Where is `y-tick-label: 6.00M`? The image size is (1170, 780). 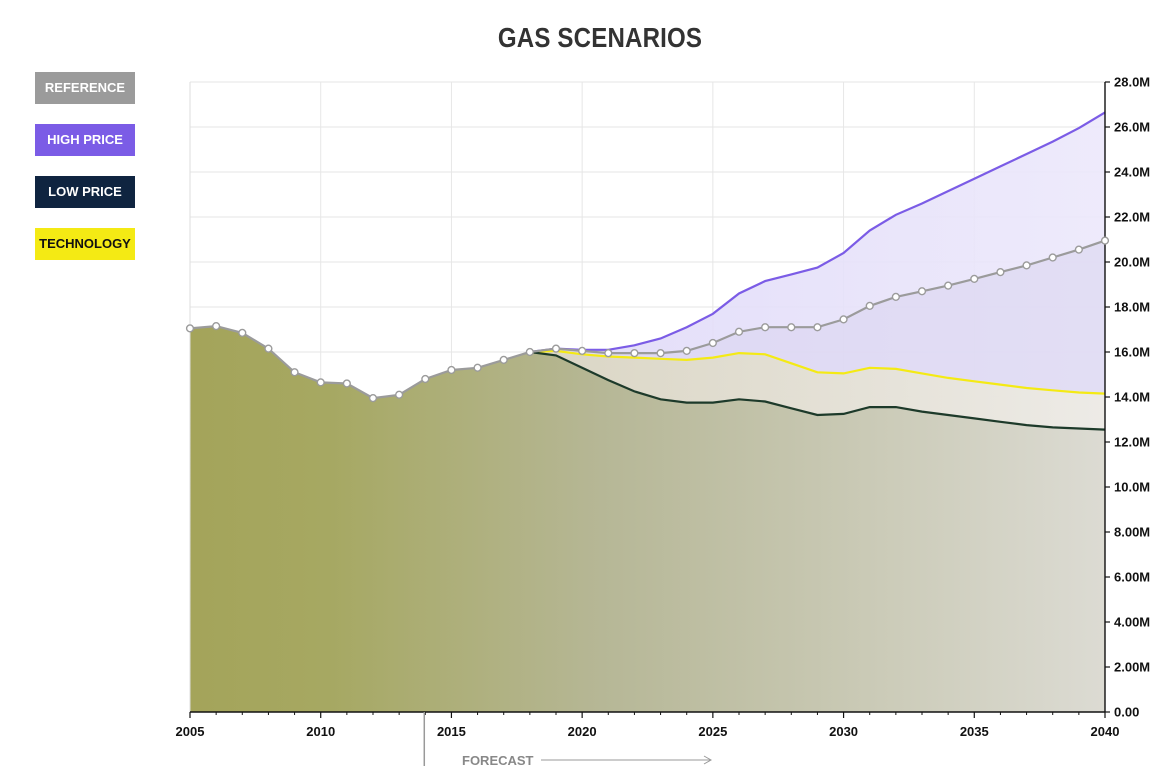
y-tick-label: 6.00M is located at coordinates (1132, 577).